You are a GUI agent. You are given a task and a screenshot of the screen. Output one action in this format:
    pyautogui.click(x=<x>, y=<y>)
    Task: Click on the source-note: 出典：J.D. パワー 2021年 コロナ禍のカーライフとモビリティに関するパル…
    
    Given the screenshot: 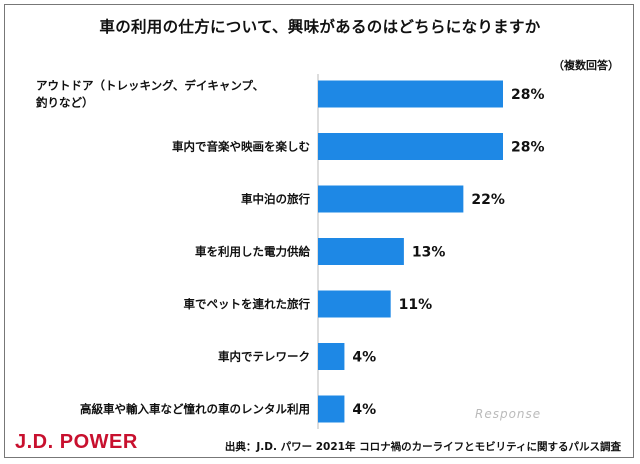 What is the action you would take?
    pyautogui.click(x=422, y=447)
    